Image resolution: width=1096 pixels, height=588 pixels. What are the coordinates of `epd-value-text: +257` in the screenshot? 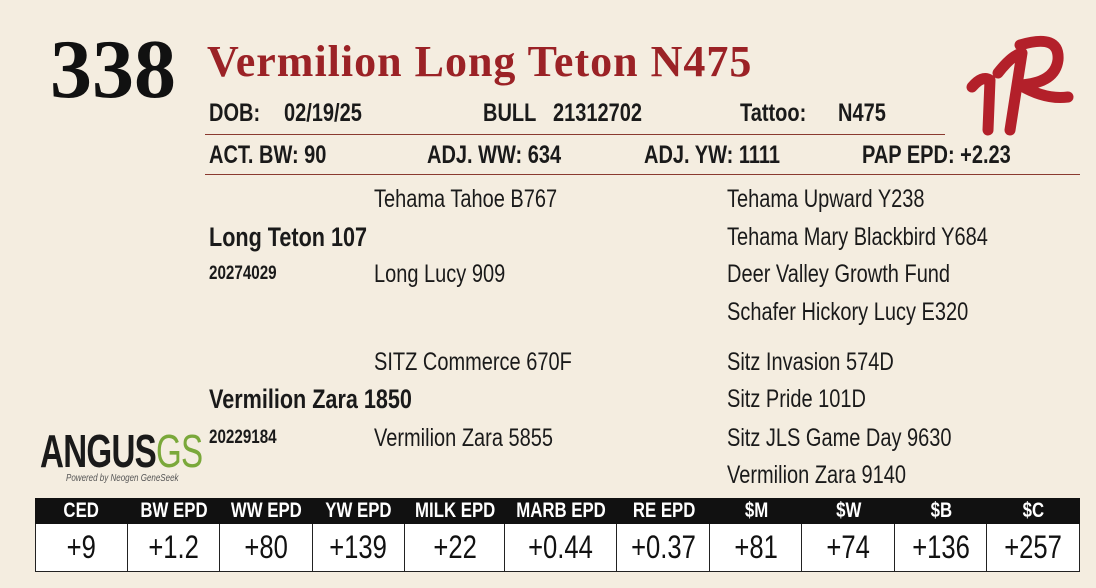 It's located at (1033, 547).